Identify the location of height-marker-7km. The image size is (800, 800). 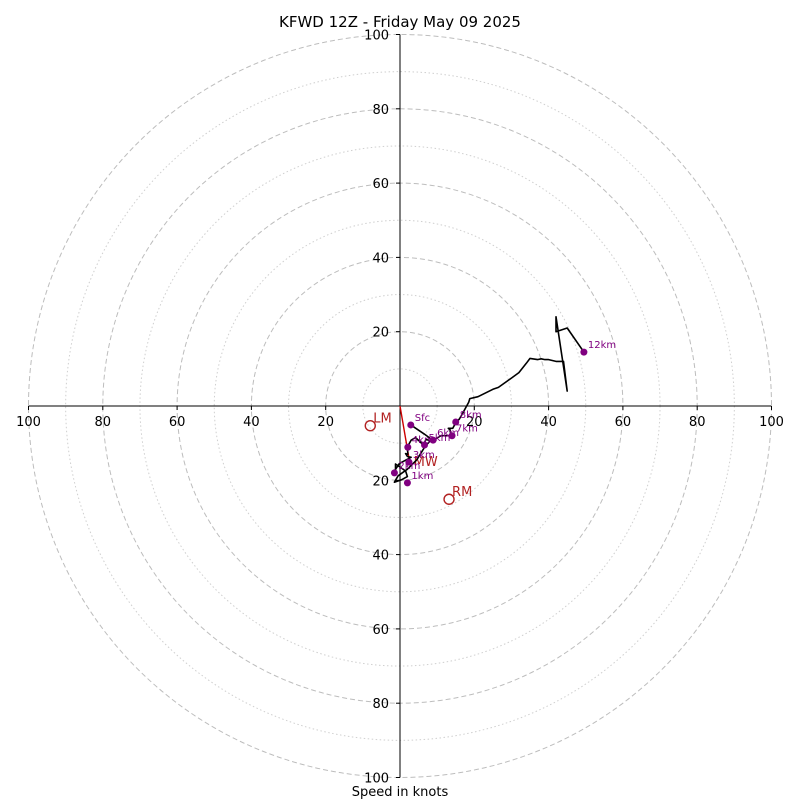
(452, 436).